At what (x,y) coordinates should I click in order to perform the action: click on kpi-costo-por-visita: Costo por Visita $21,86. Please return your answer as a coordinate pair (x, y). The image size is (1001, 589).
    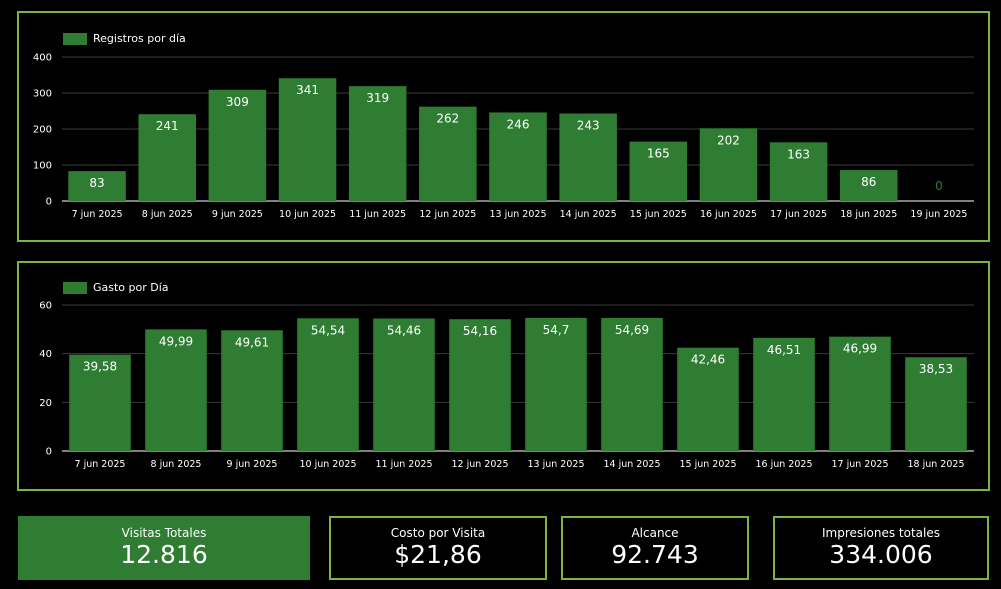
    Looking at the image, I should click on (438, 548).